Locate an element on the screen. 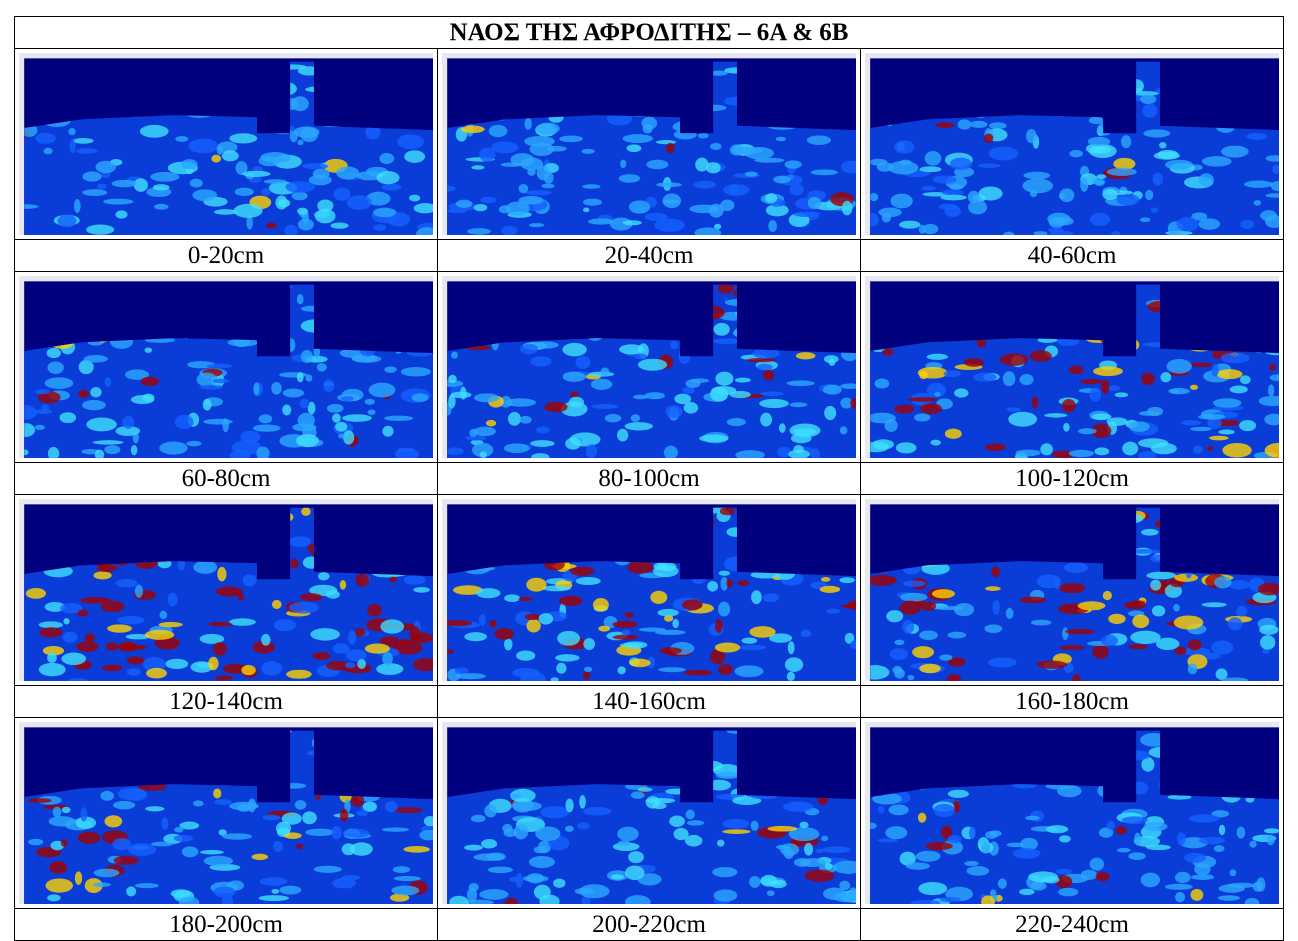 The height and width of the screenshot is (941, 1298). slice-label: 100-120cm is located at coordinates (1072, 478).